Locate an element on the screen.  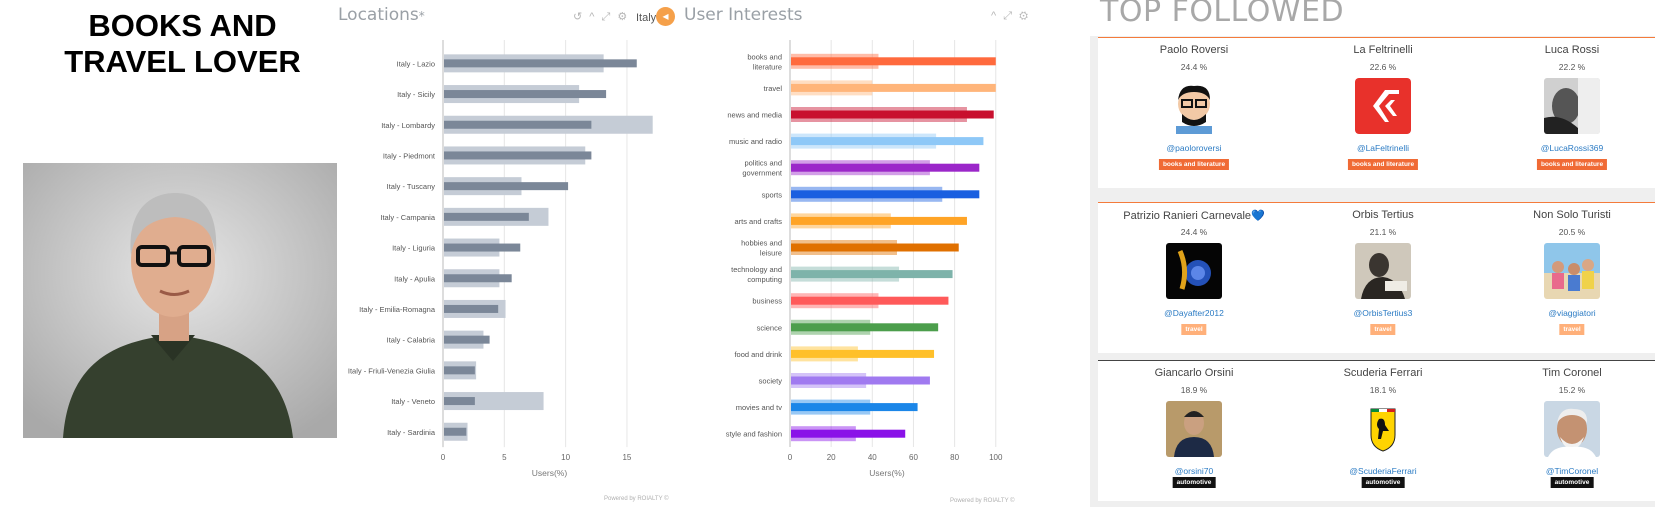
interest-tag-badge: automotive is located at coordinates (1194, 482).